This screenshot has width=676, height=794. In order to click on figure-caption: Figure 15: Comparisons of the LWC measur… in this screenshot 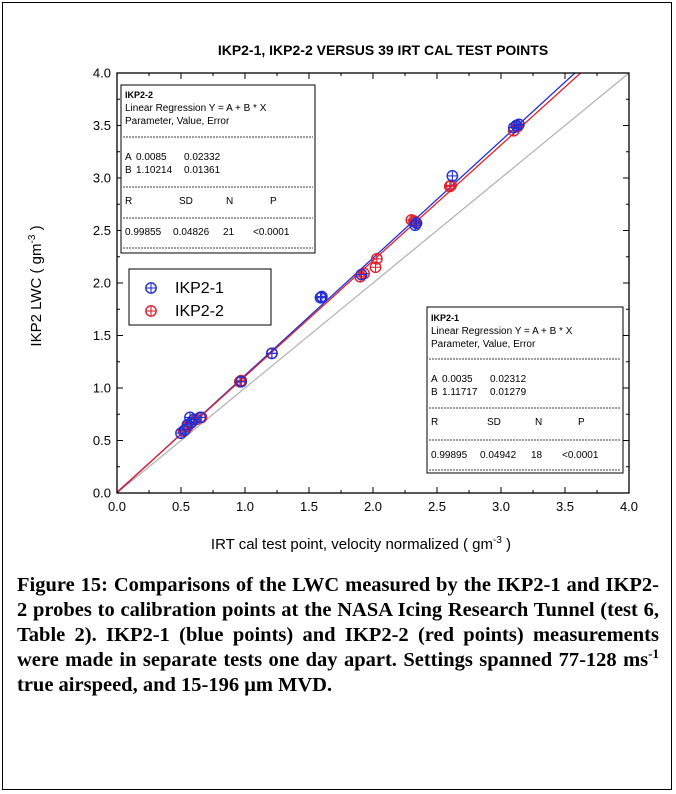, I will do `click(338, 635)`.